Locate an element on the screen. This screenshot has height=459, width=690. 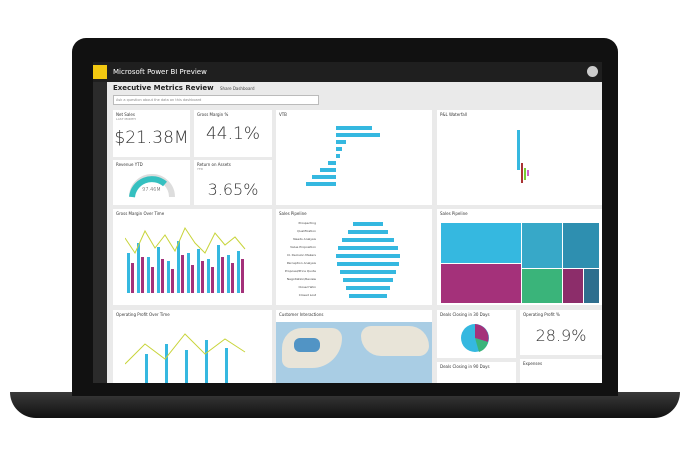
tile-title: P&L Waterfall is located at coordinates (453, 114).